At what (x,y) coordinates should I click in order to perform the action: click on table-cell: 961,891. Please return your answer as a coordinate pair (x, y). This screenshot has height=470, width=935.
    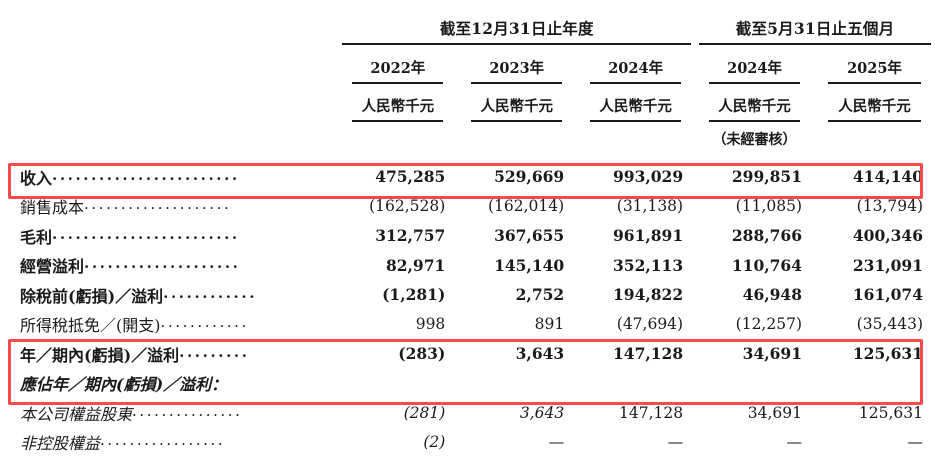
    Looking at the image, I should click on (648, 236).